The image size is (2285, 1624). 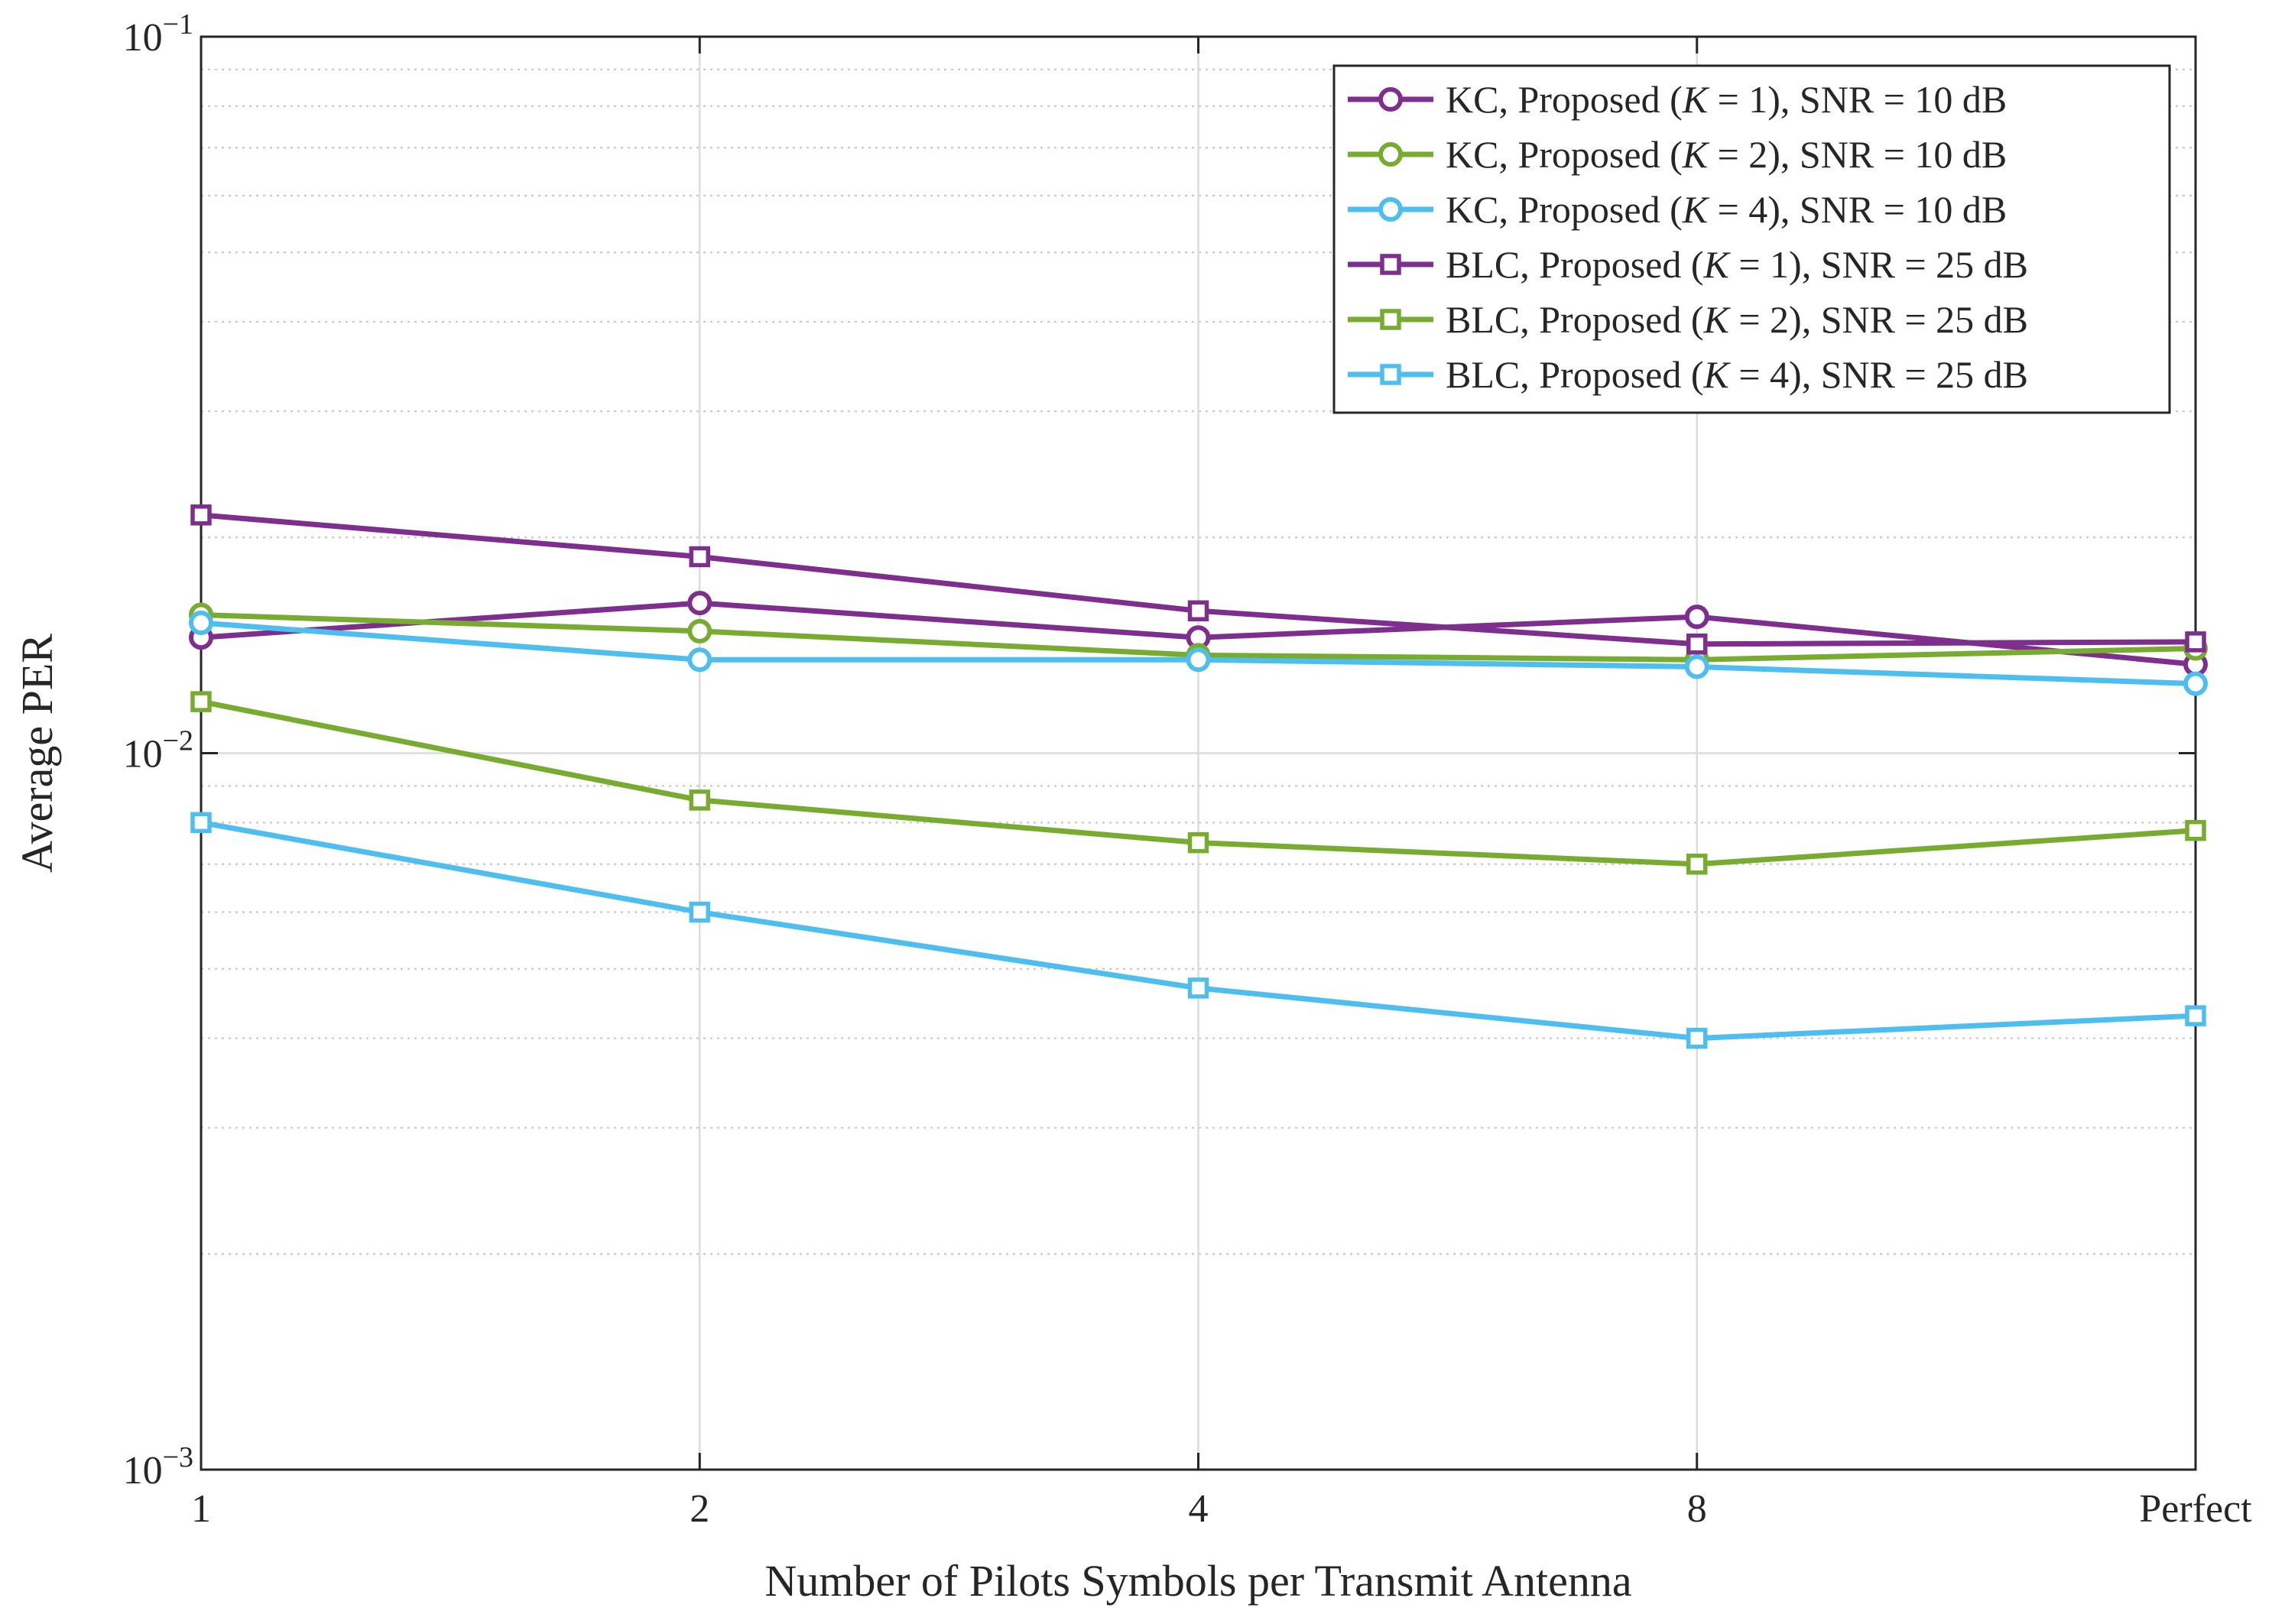 What do you see at coordinates (1726, 99) in the screenshot?
I see `legend-label: KC, Proposed (K = 1), SNR = 10 dB` at bounding box center [1726, 99].